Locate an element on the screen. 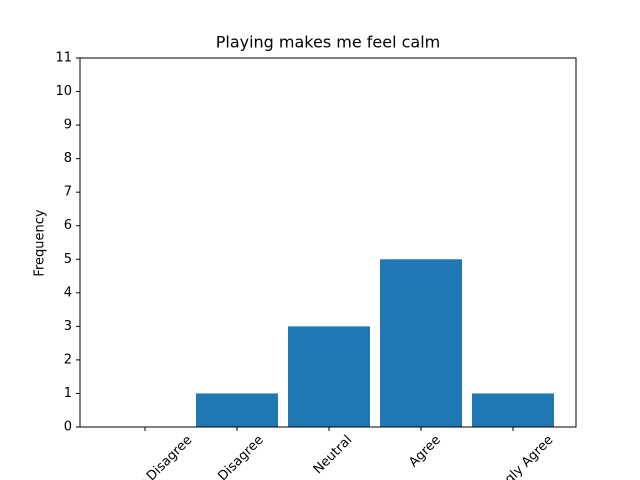 The height and width of the screenshot is (480, 640). y-tick-label: 9 is located at coordinates (68, 125).